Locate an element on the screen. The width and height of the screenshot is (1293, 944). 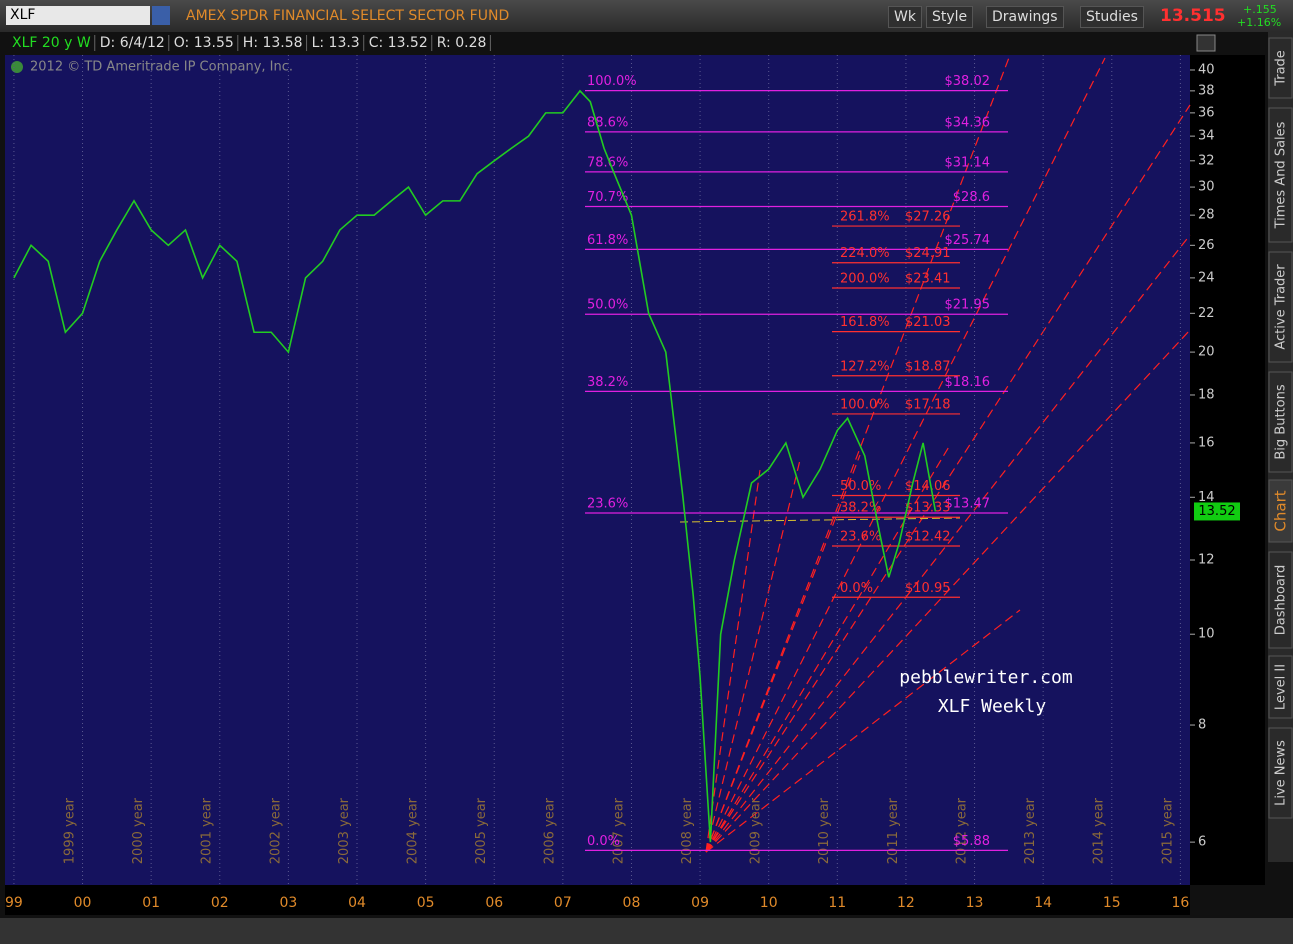
info-field: L: 13.3 is located at coordinates (336, 43).